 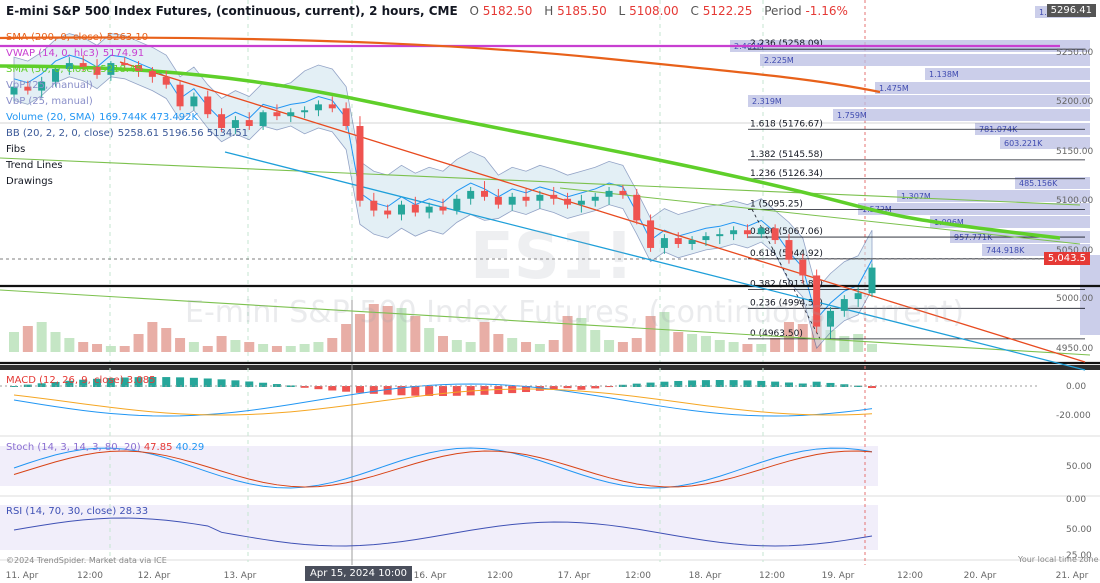 I want to click on x-axis-label: 21. Apr, so click(x=1072, y=576).